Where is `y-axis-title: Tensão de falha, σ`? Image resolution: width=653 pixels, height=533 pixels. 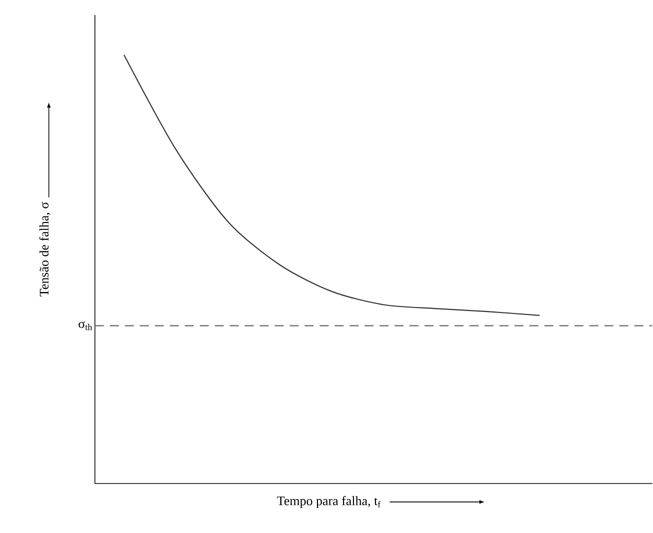 y-axis-title: Tensão de falha, σ is located at coordinates (44, 249).